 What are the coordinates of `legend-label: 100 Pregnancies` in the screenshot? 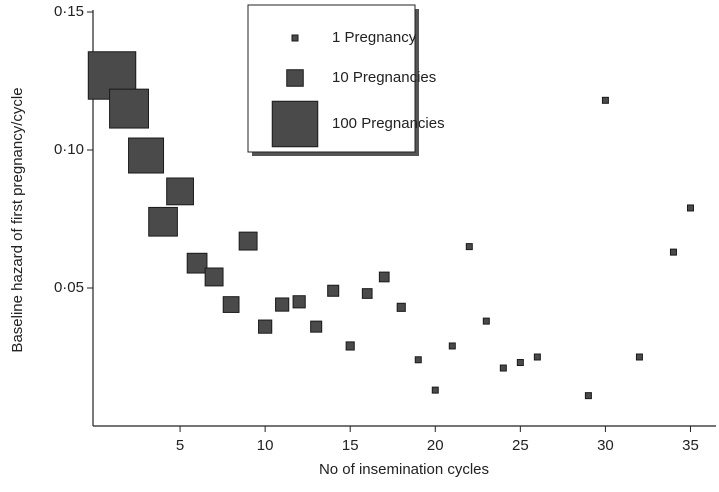 It's located at (388, 123).